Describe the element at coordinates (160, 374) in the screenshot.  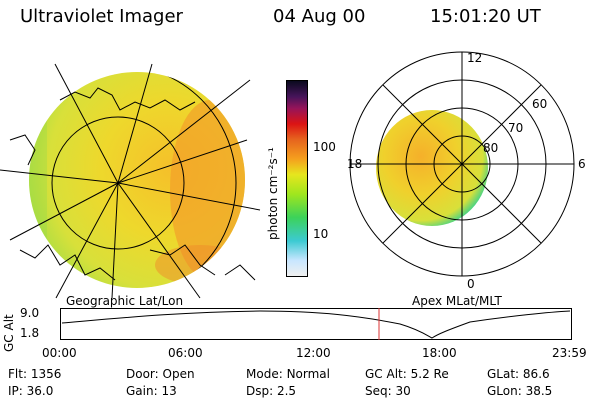
I see `door-field: Door: Open` at that location.